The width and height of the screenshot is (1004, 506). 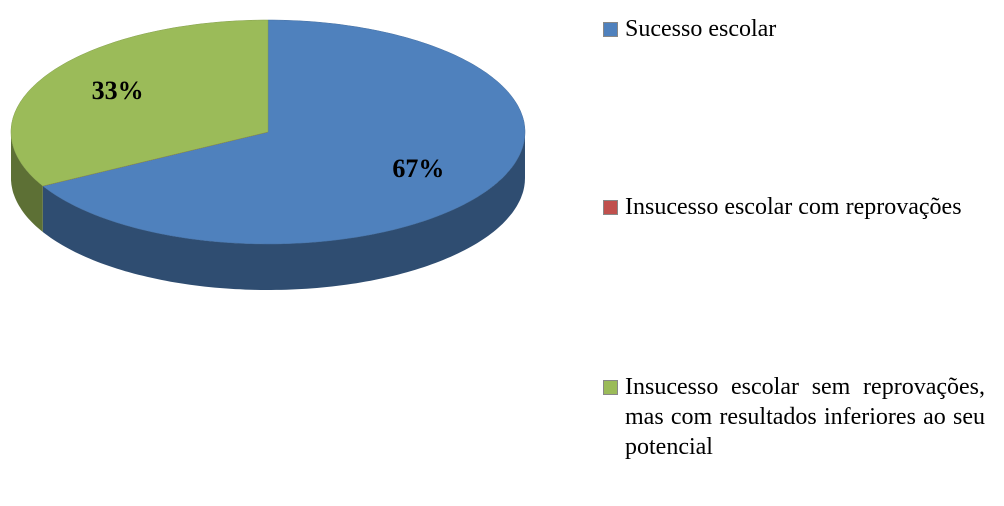 I want to click on legend-label: Sucesso escolar, so click(x=701, y=29).